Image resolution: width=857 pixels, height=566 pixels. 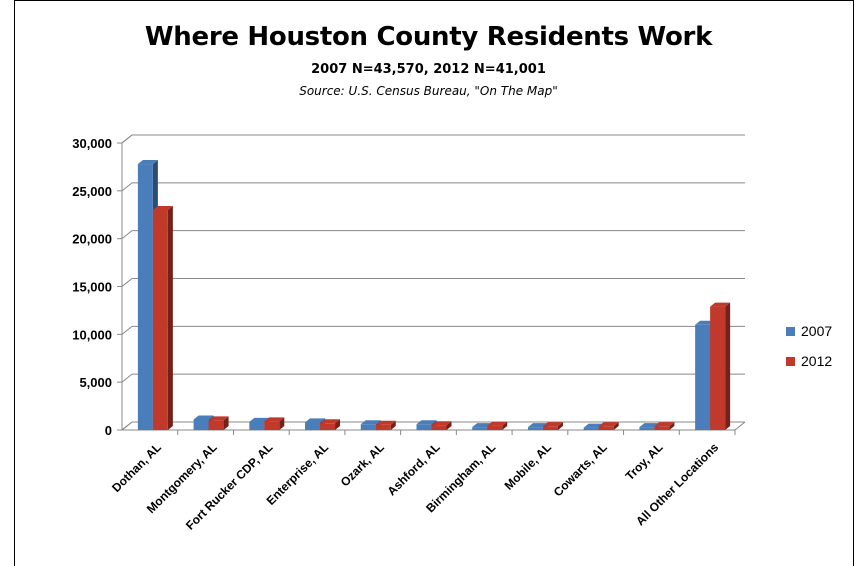 I want to click on x-tick-label: Ozark, AL, so click(x=362, y=464).